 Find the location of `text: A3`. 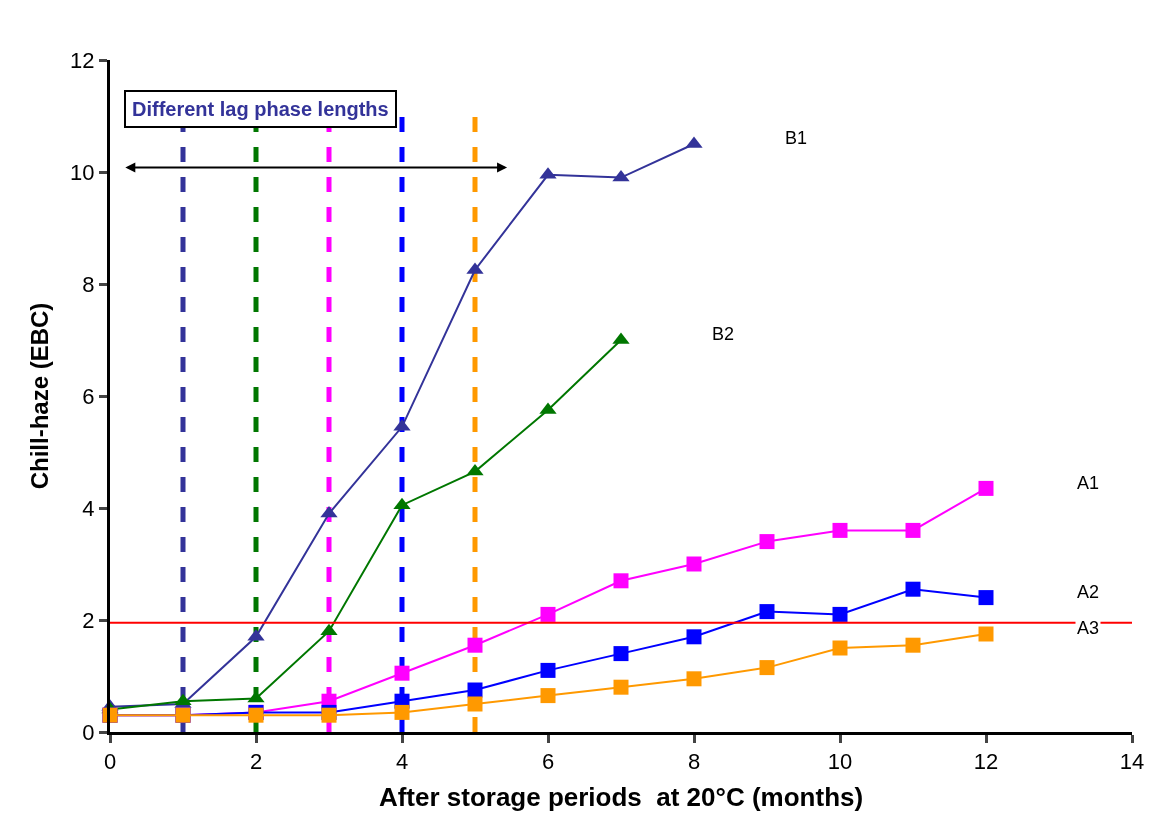

text: A3 is located at coordinates (1088, 628).